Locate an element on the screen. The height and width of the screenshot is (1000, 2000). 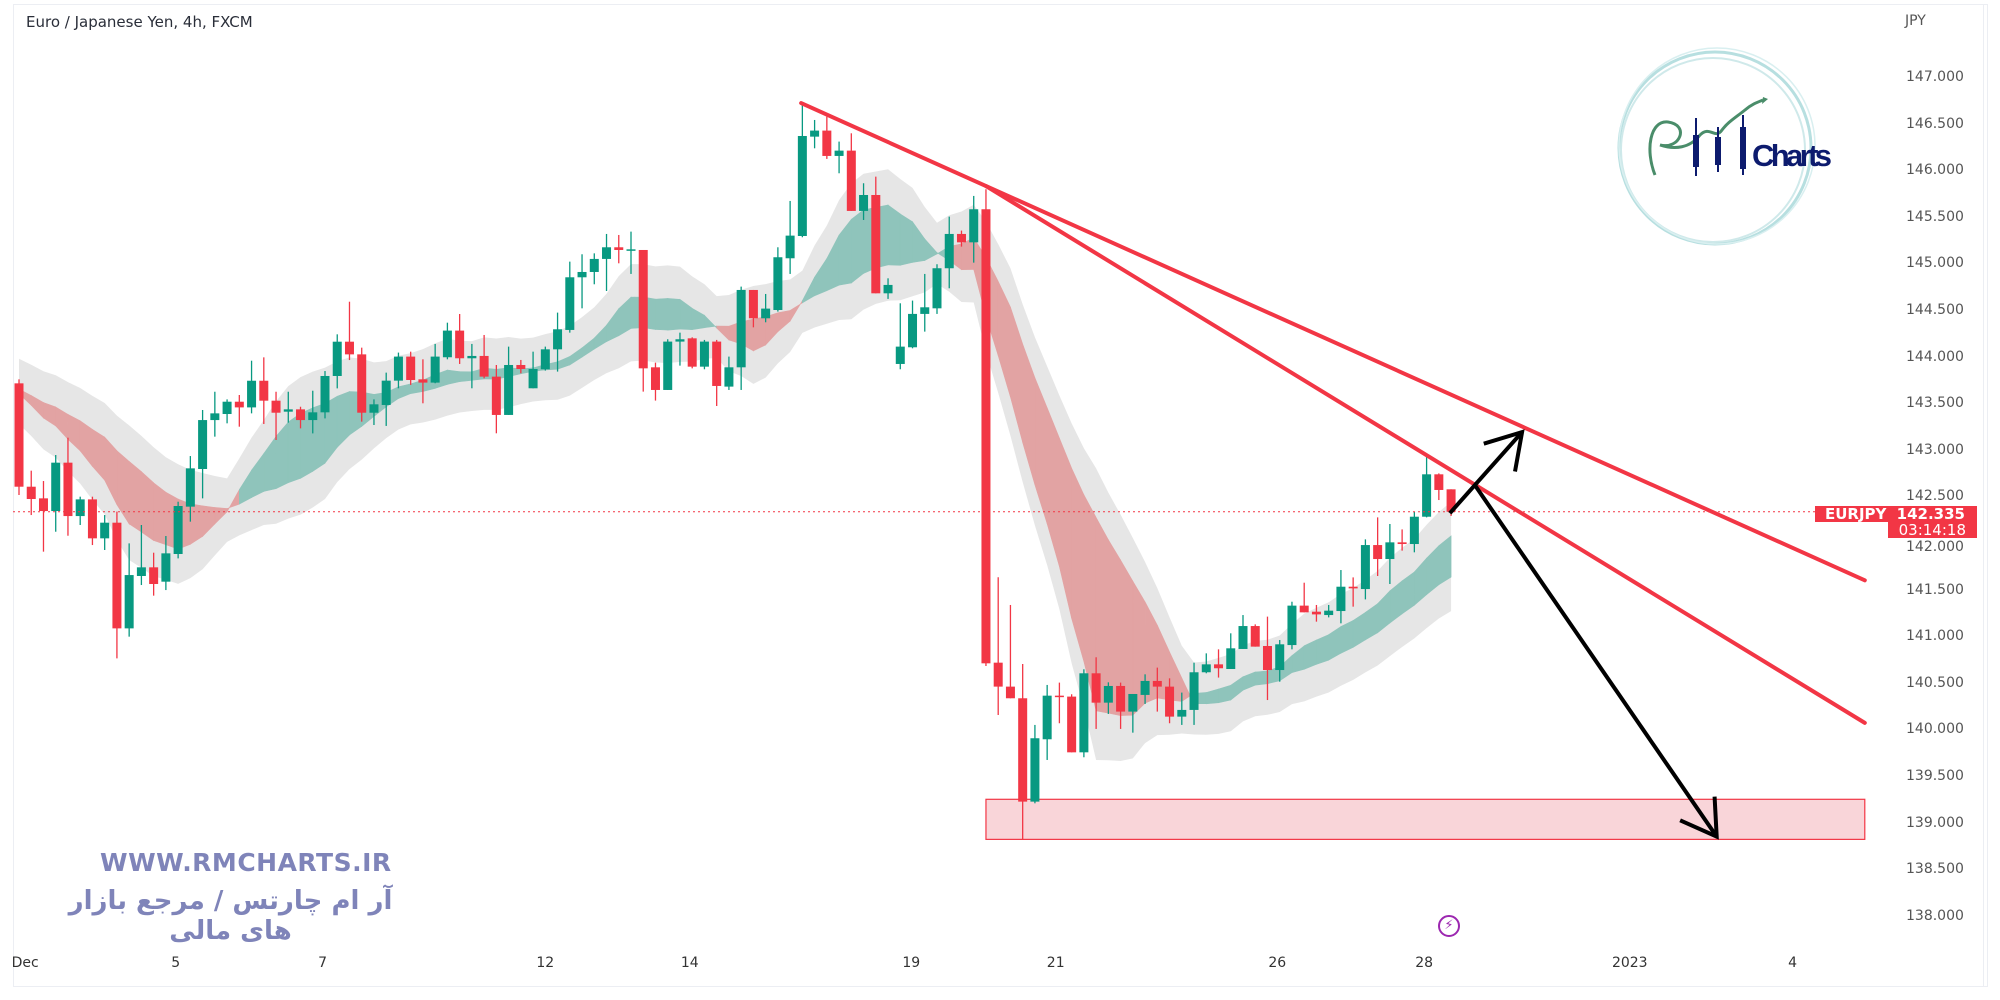
price-tick-label: 143.500 is located at coordinates (1935, 403).